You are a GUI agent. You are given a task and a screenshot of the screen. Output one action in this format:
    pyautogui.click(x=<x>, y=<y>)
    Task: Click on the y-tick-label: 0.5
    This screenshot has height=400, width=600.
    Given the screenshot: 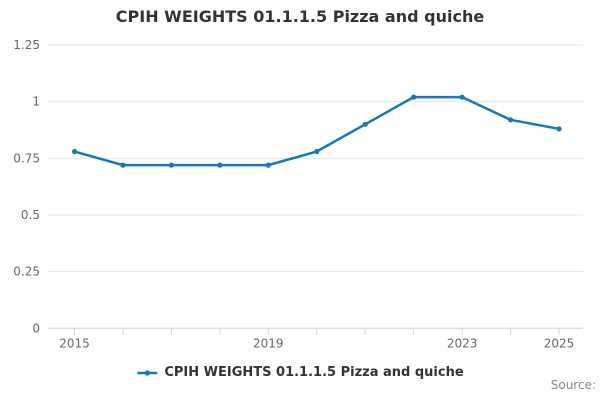 What is the action you would take?
    pyautogui.click(x=30, y=215)
    